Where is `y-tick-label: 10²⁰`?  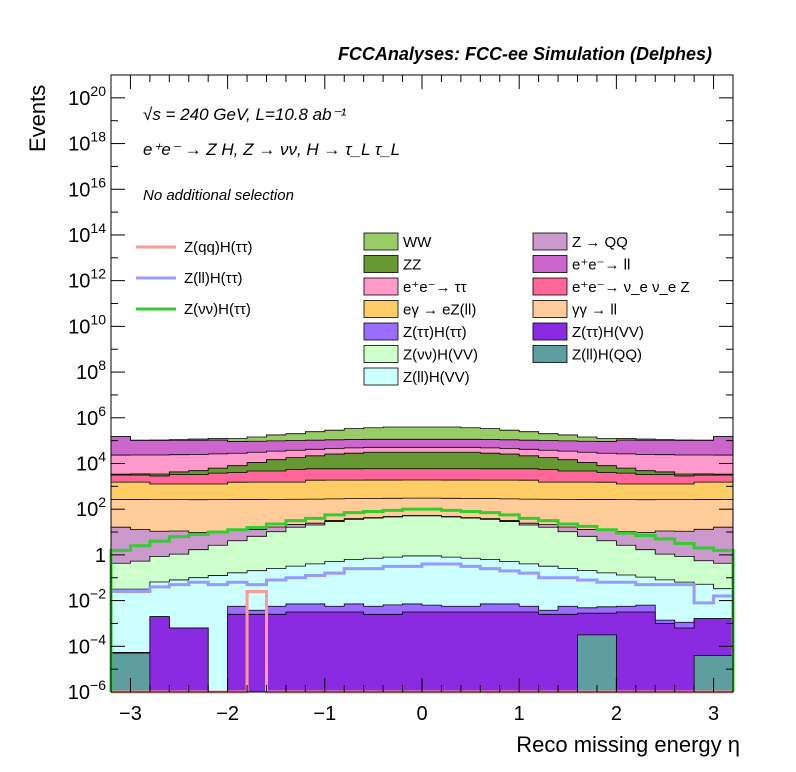 y-tick-label: 10²⁰ is located at coordinates (87, 96).